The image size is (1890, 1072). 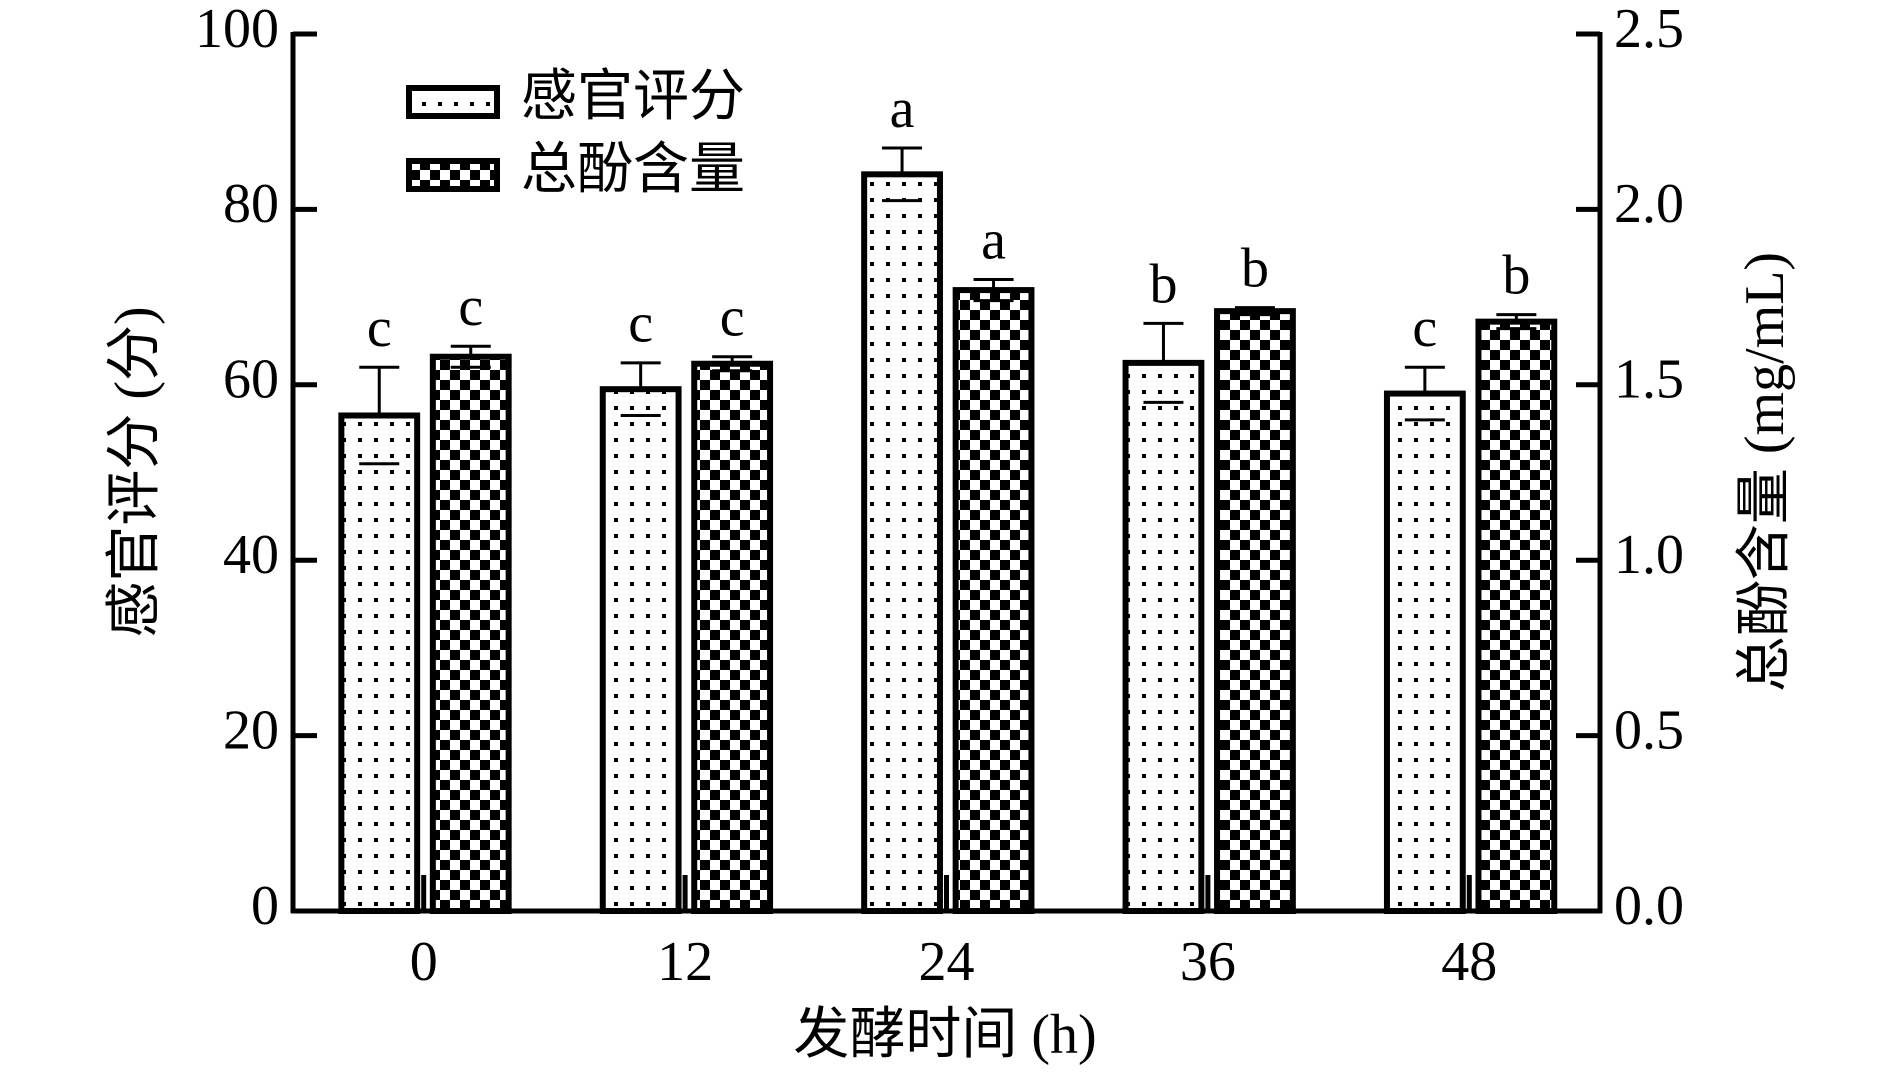 I want to click on y2-tick-label: 2.5, so click(x=1649, y=30).